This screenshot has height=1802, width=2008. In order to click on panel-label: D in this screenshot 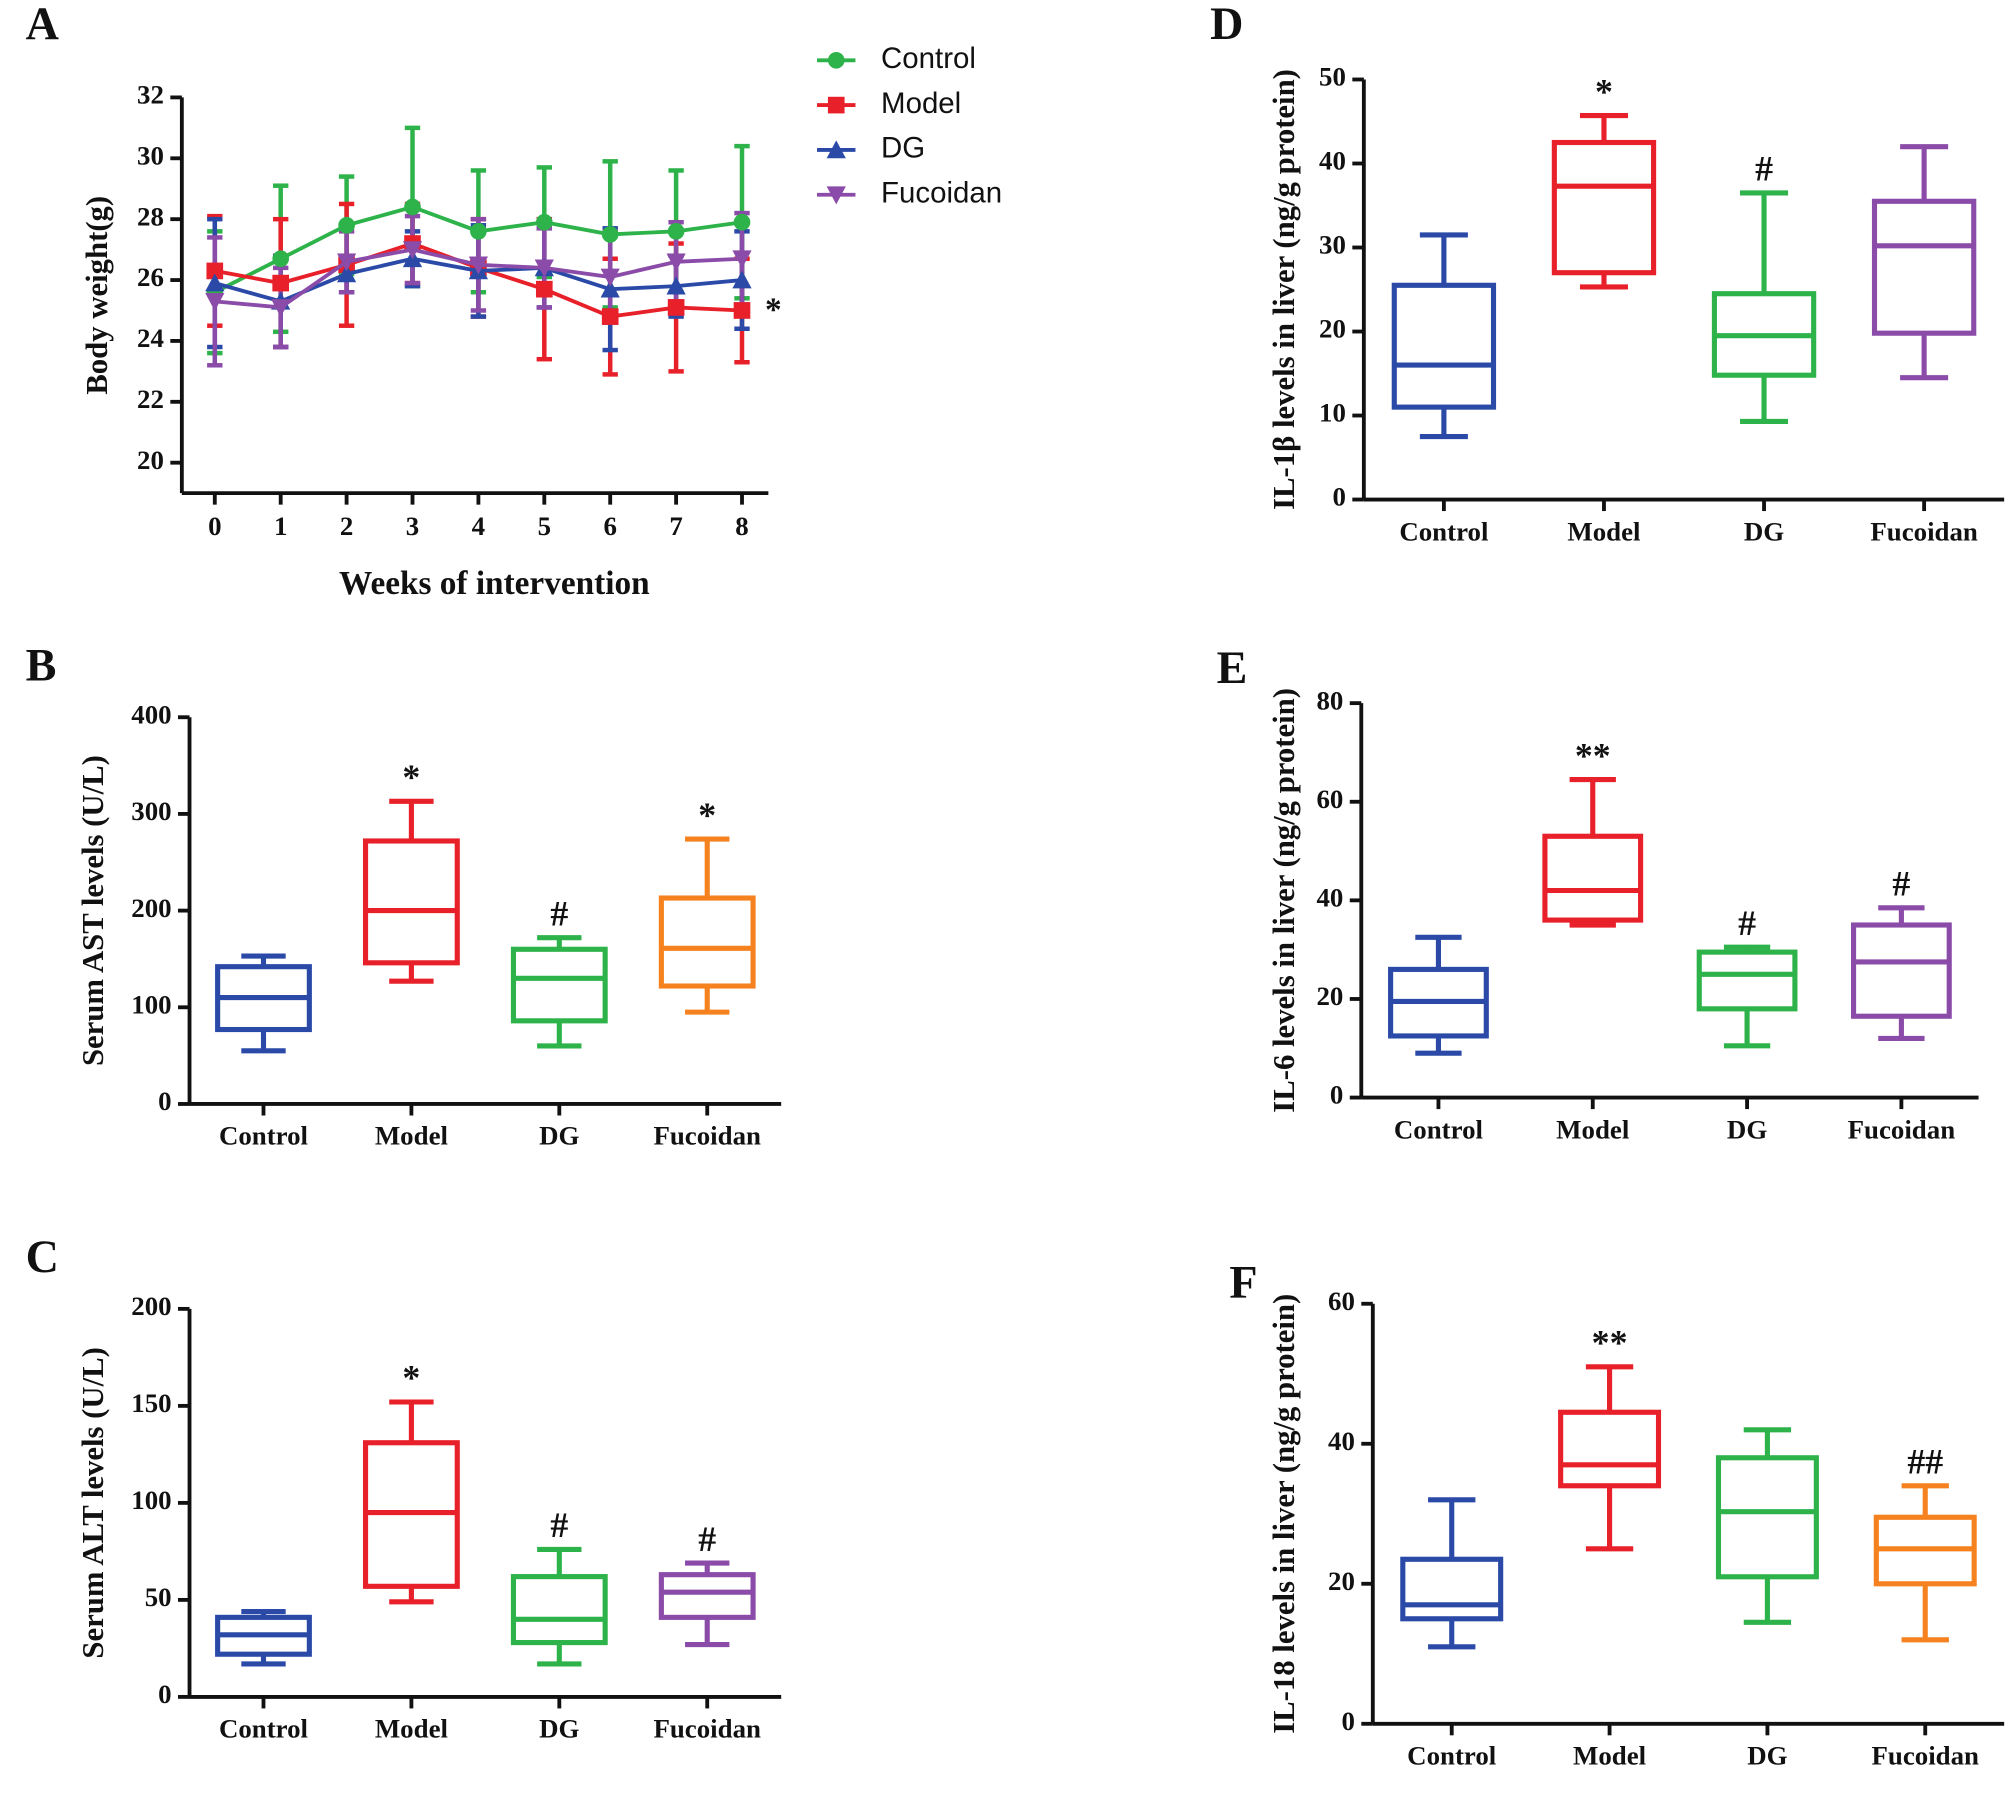, I will do `click(1226, 24)`.